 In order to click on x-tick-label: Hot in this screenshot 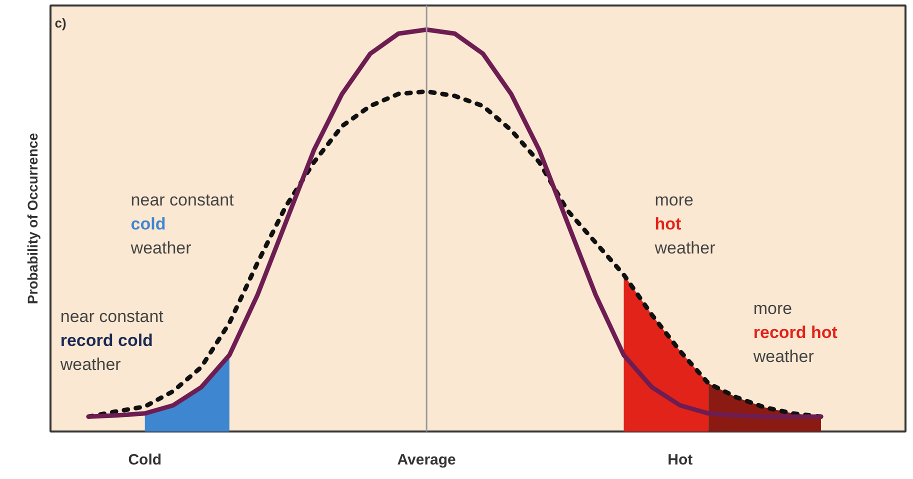, I will do `click(680, 460)`.